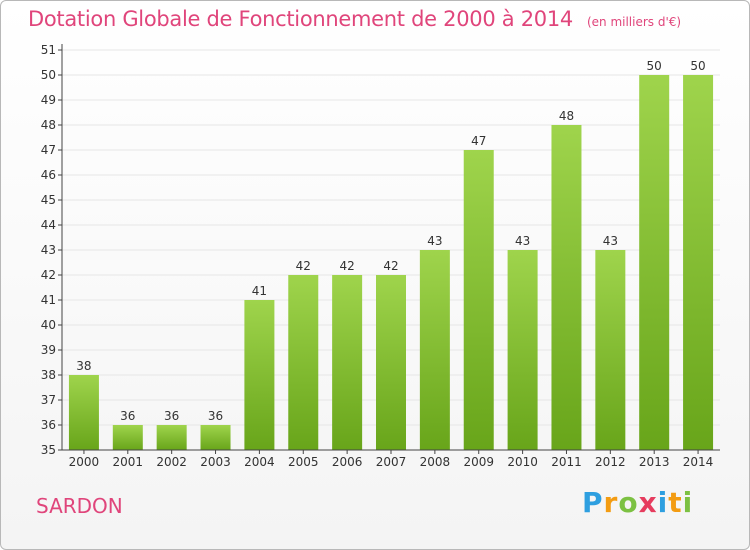 The image size is (750, 550). Describe the element at coordinates (478, 141) in the screenshot. I see `bar-value-label: 47` at that location.